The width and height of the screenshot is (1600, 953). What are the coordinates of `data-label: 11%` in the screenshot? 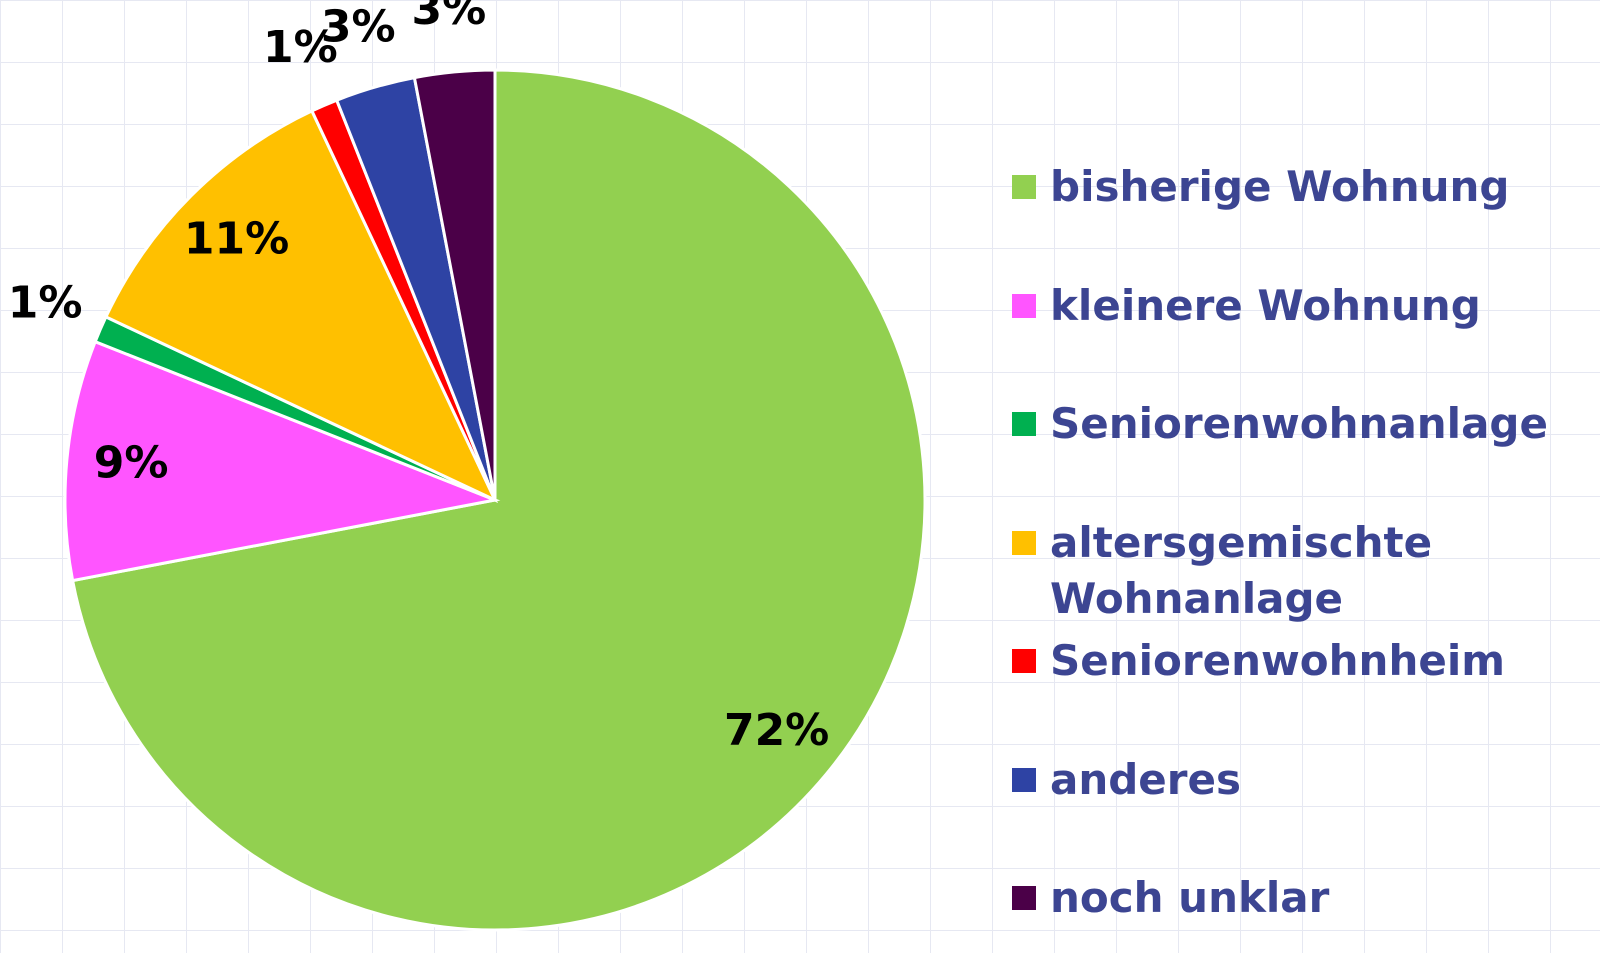 It's located at (236, 239).